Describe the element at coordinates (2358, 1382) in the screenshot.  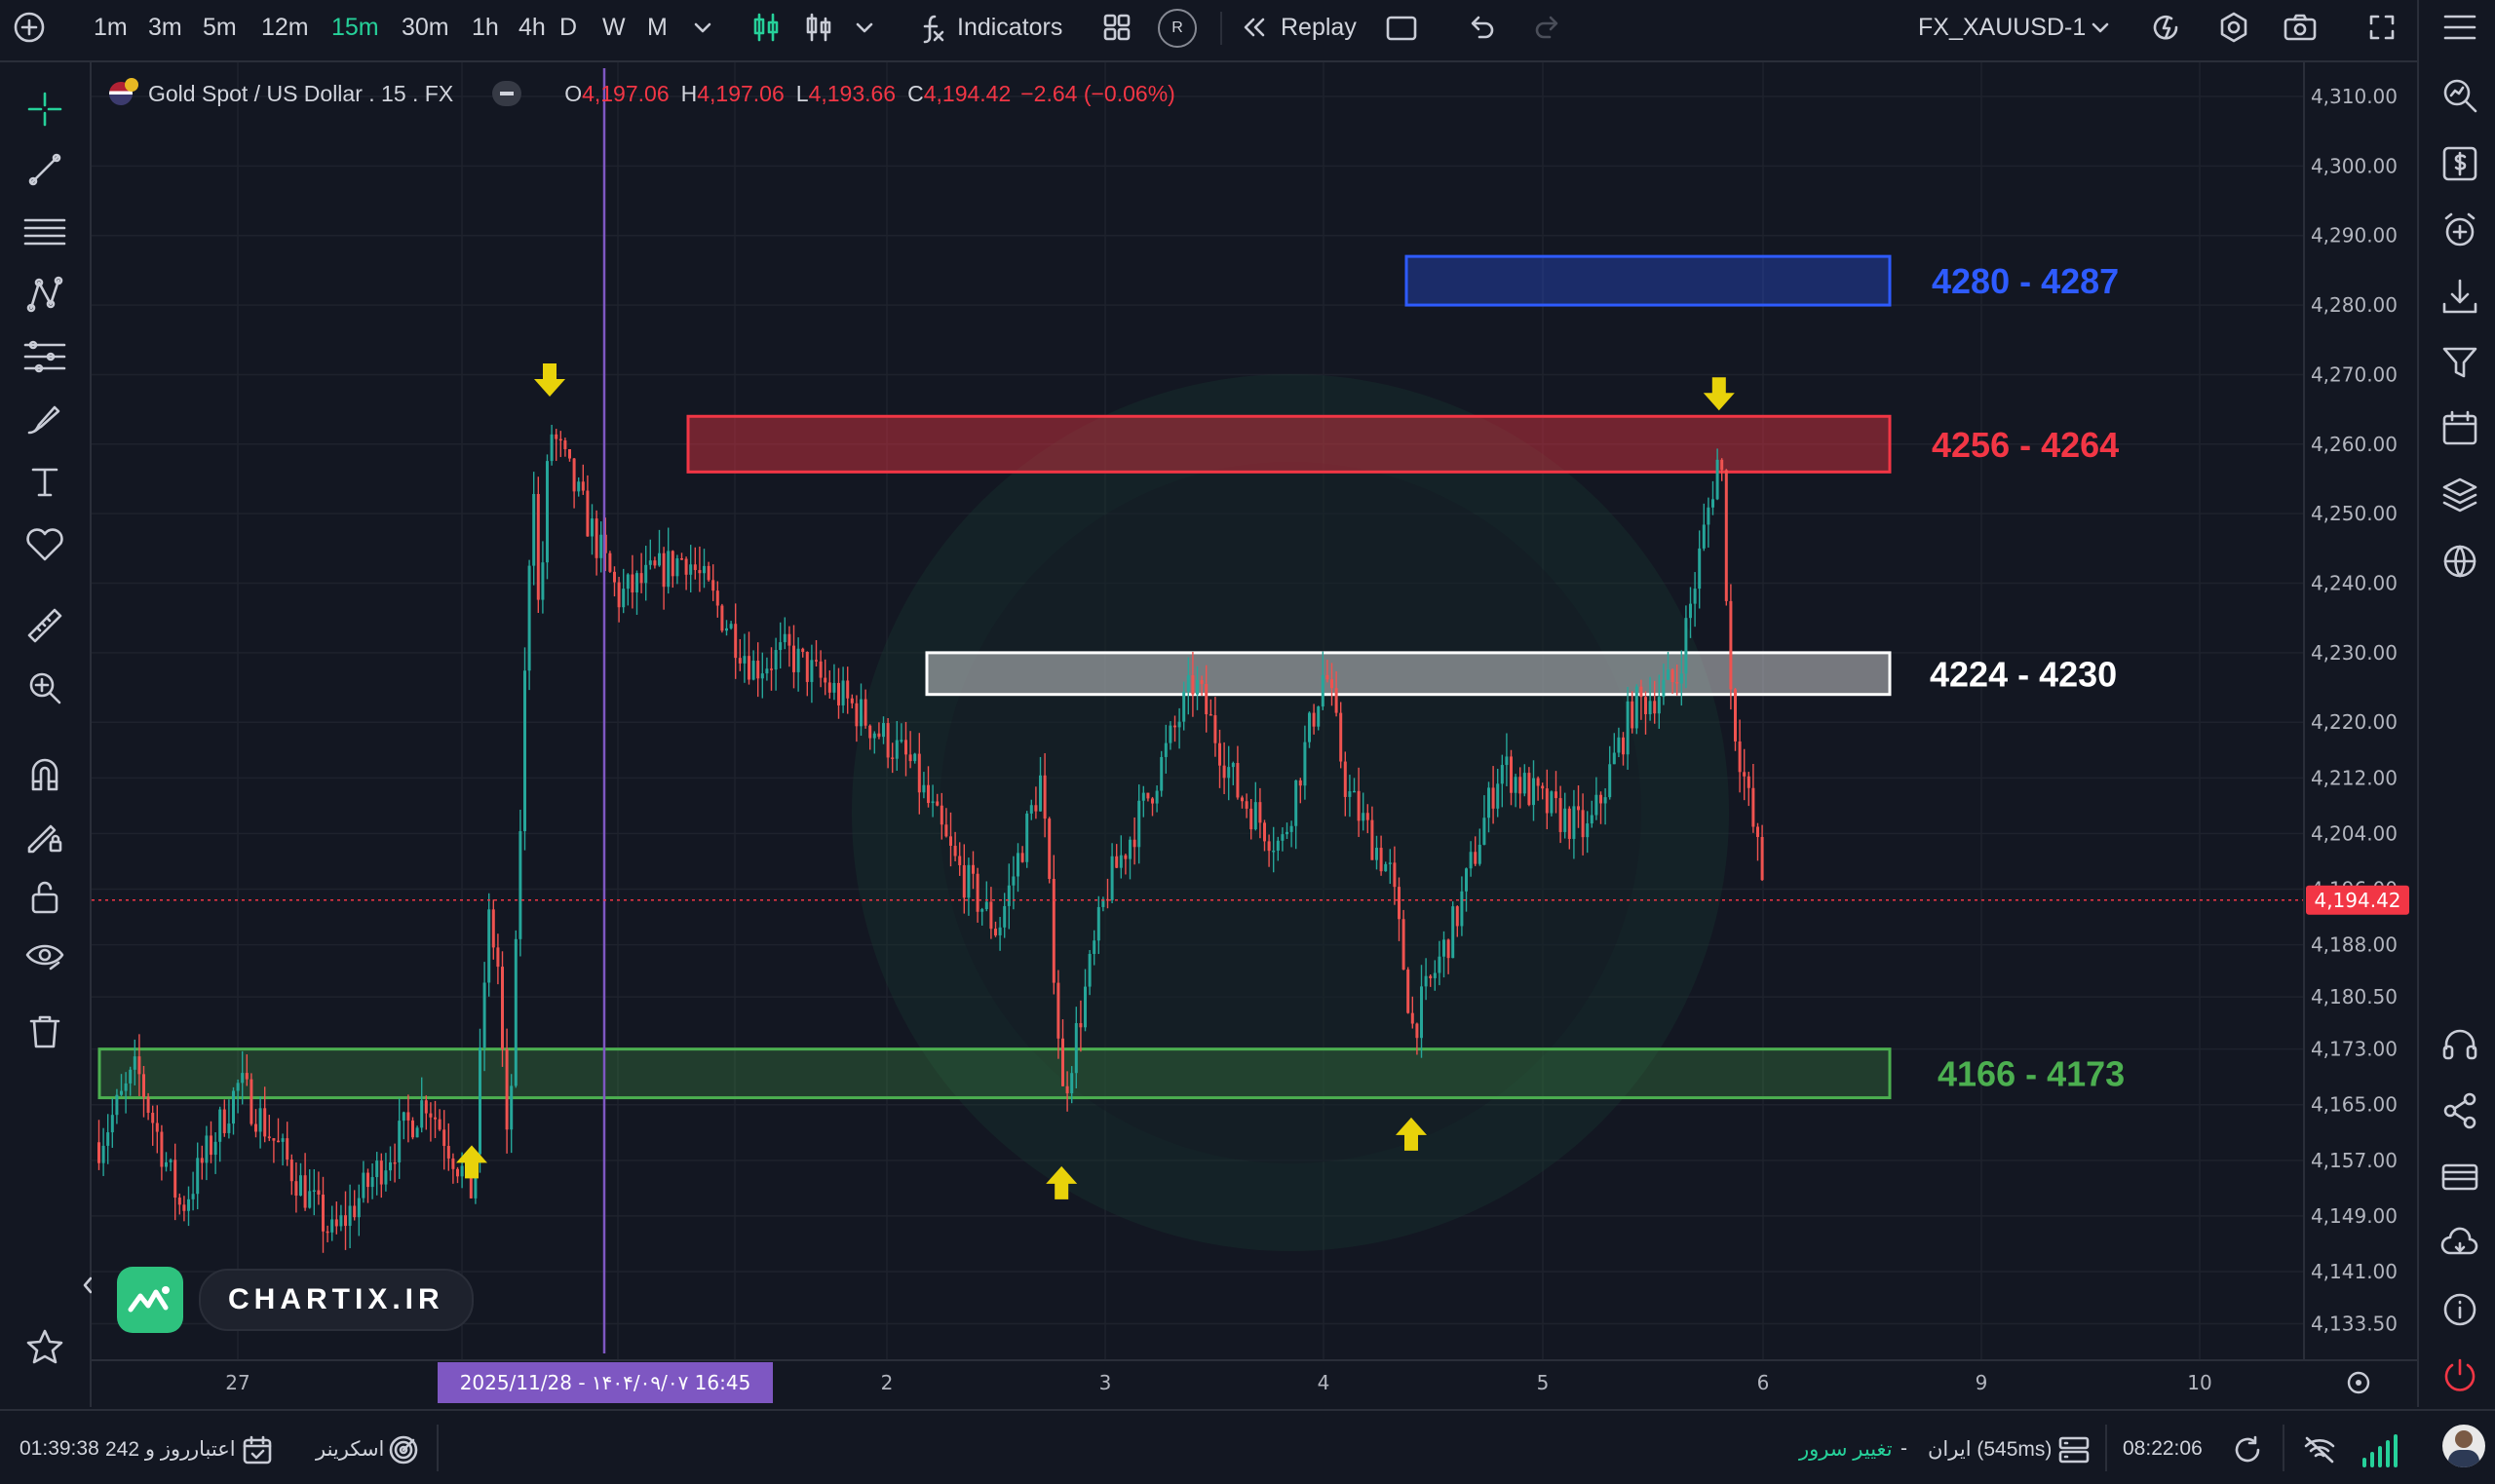
I see `axis-settings-icon` at that location.